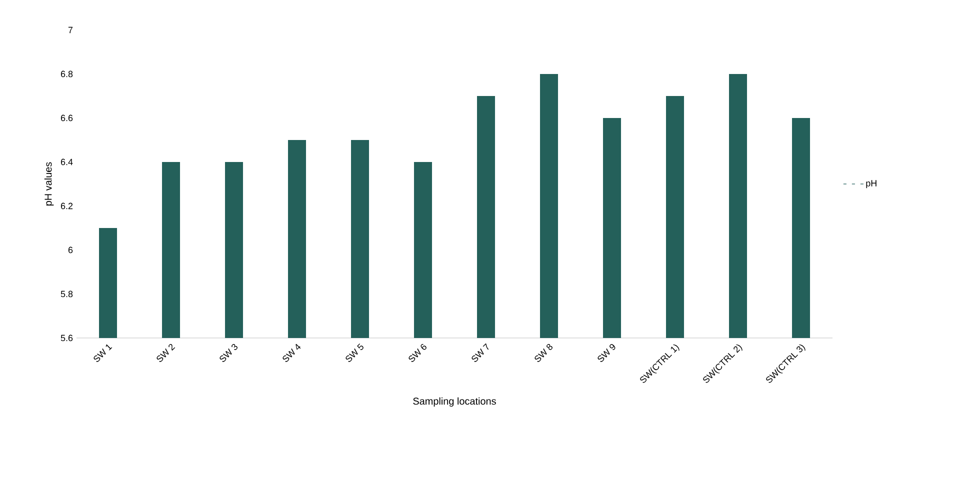 This screenshot has height=477, width=957. I want to click on y-tick-label: 5.8, so click(66, 294).